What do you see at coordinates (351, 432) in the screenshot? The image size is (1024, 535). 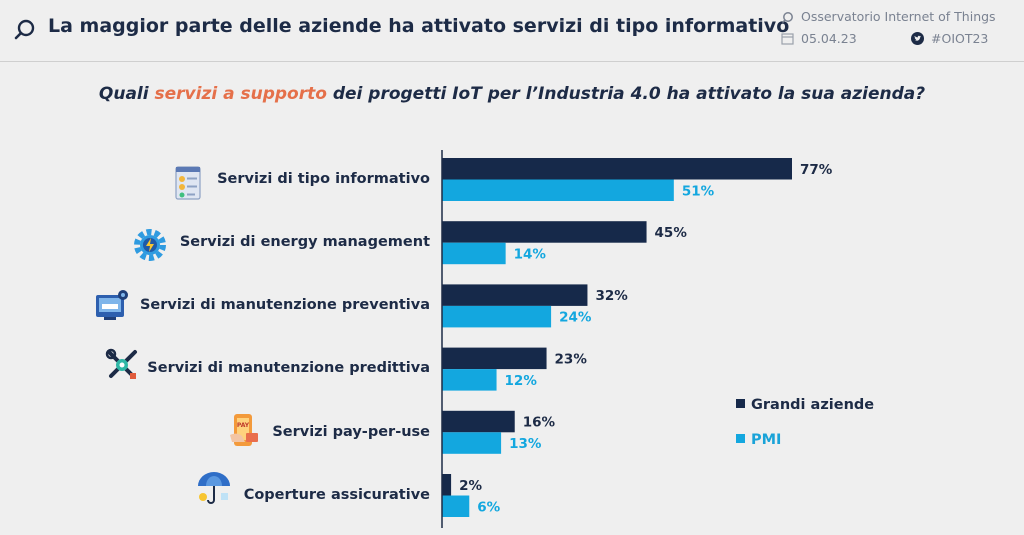 I see `category-label: Servizi pay-per-use` at bounding box center [351, 432].